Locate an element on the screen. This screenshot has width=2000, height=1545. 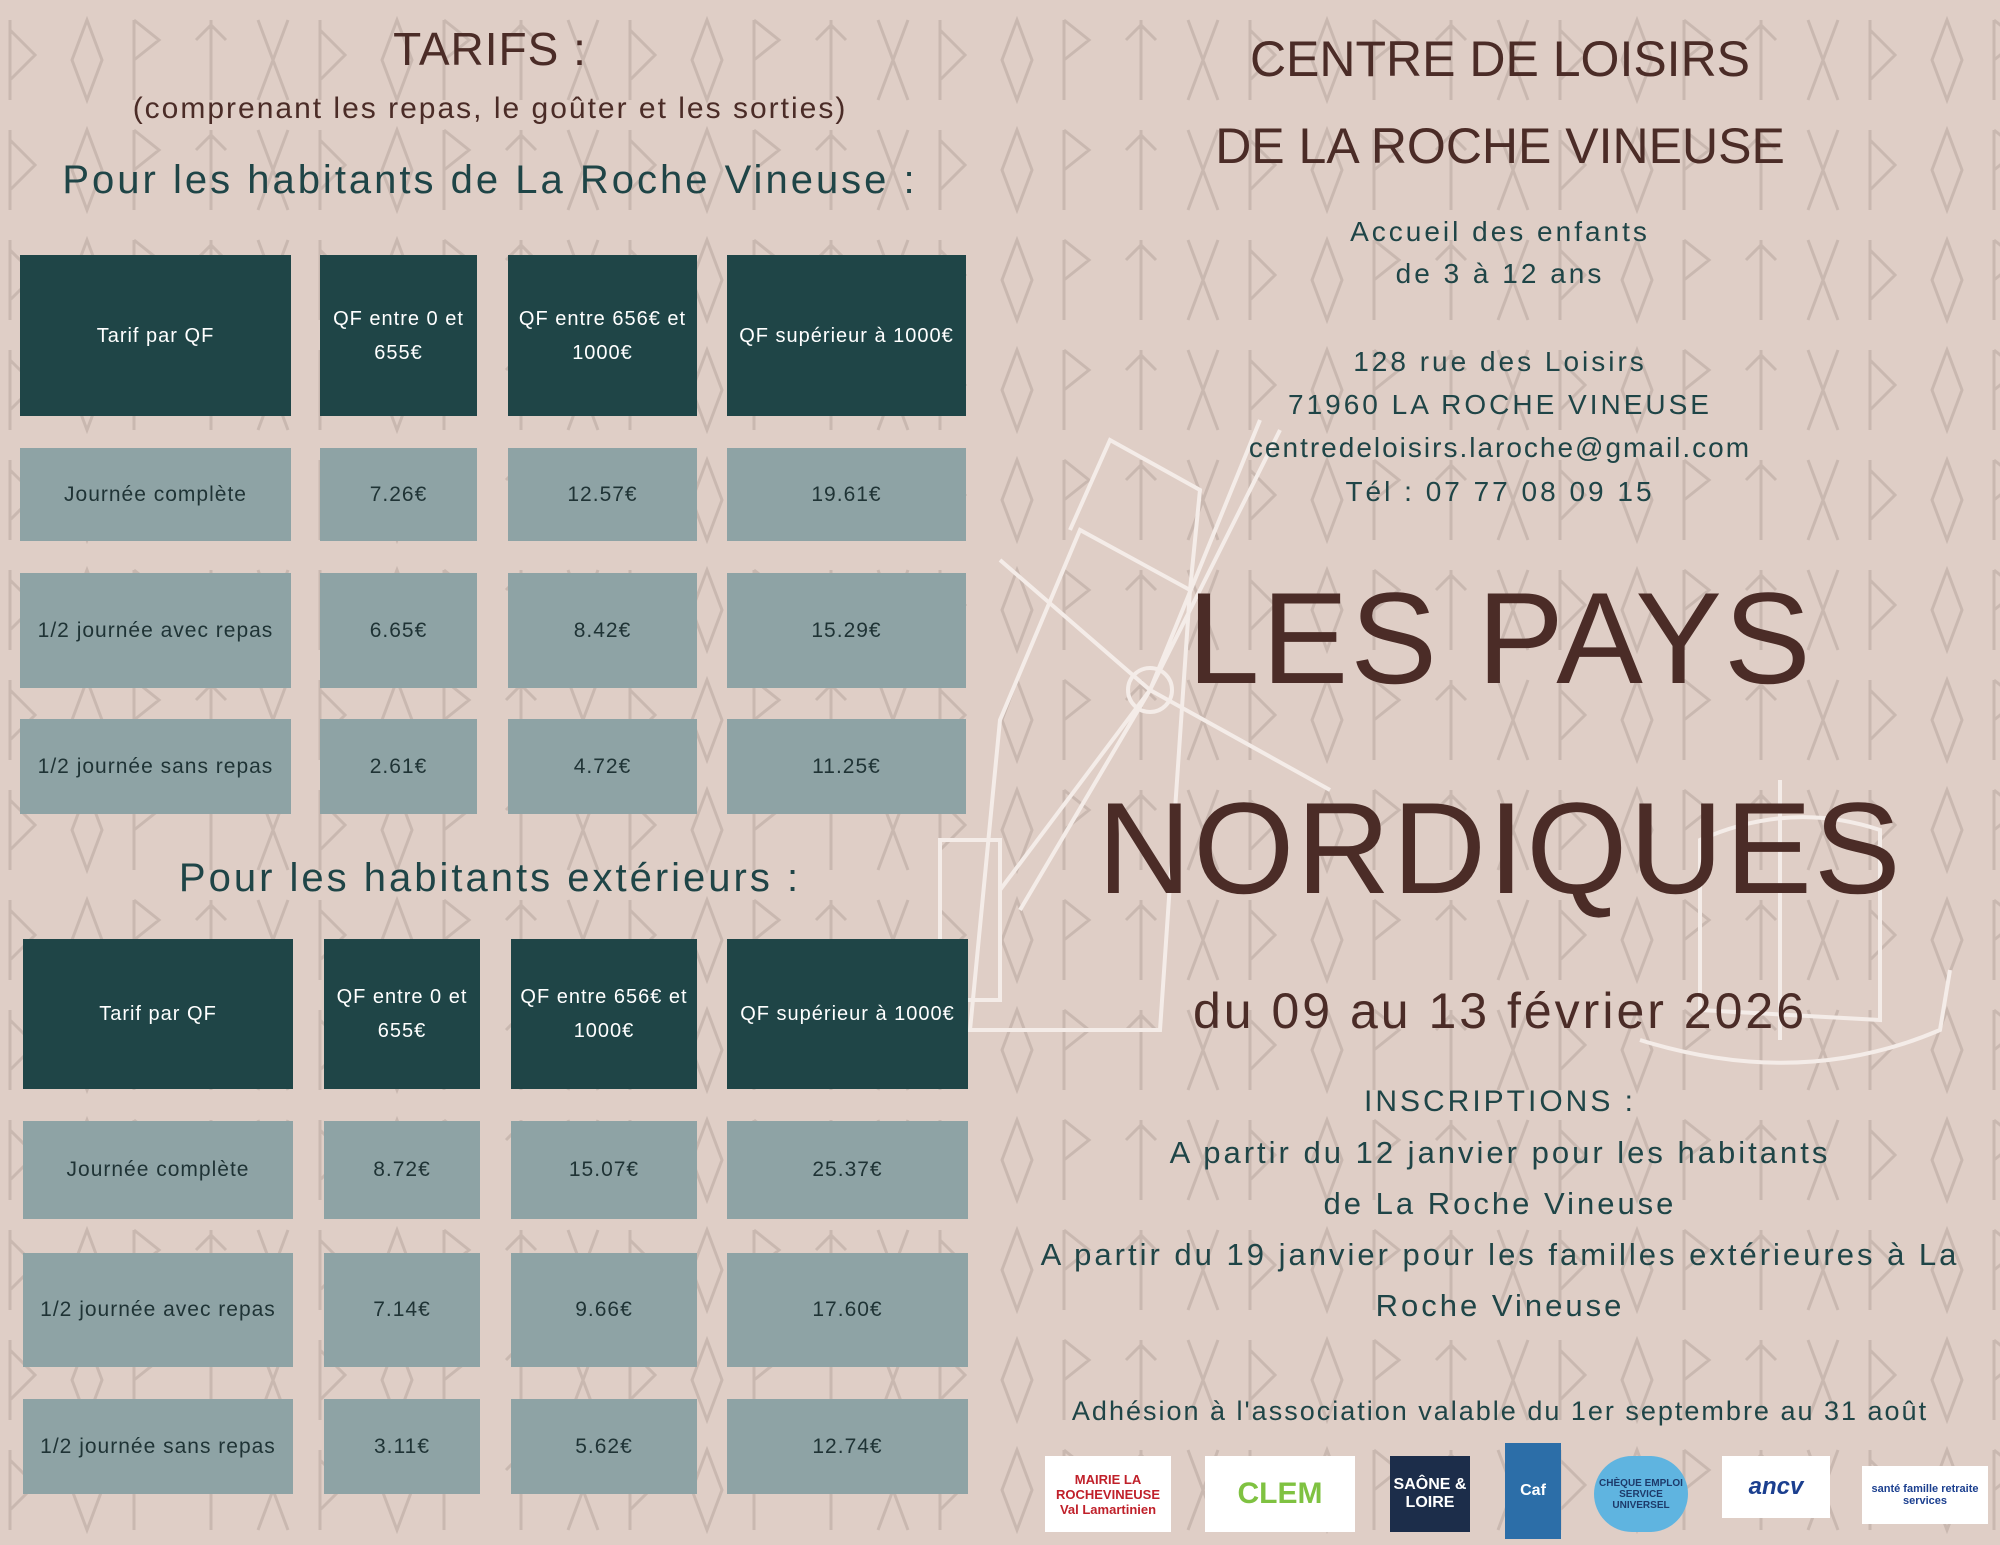
address-line1: 128 rue des Loisirs is located at coordinates (1500, 361).